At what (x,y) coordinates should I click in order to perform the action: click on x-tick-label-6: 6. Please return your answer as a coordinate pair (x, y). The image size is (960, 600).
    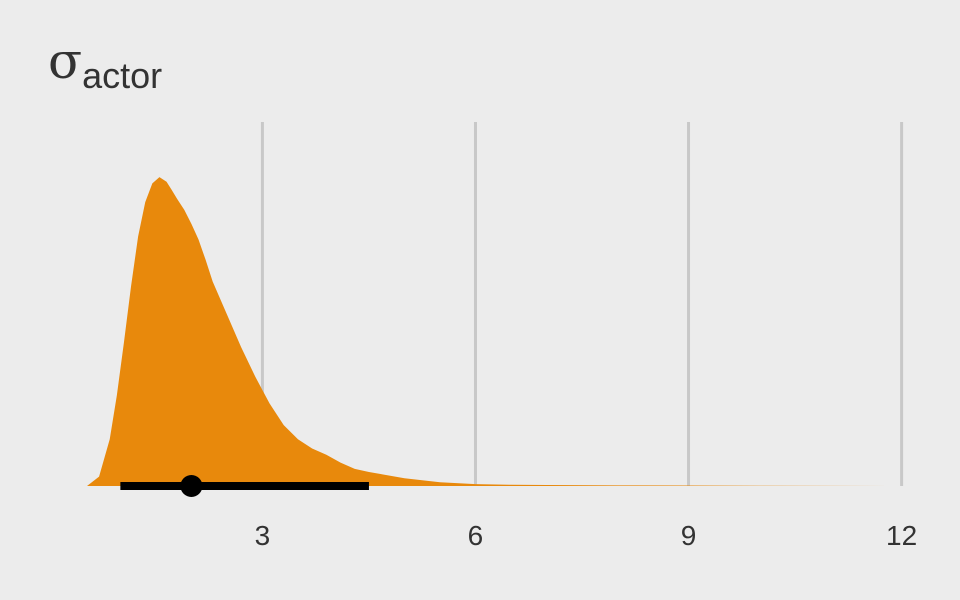
    Looking at the image, I should click on (476, 535).